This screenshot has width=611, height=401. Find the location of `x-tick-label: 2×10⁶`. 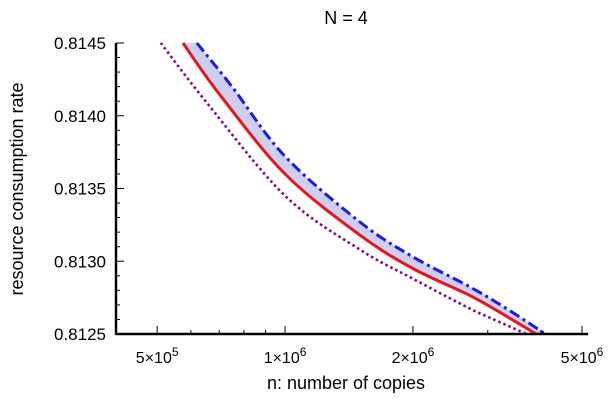

x-tick-label: 2×10⁶ is located at coordinates (413, 356).